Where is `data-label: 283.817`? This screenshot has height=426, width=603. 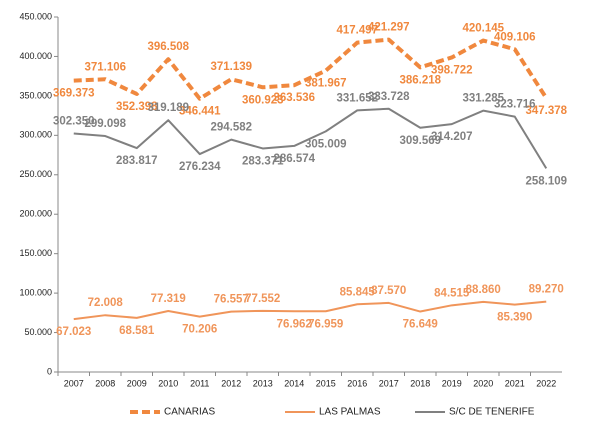
data-label: 283.817 is located at coordinates (137, 161).